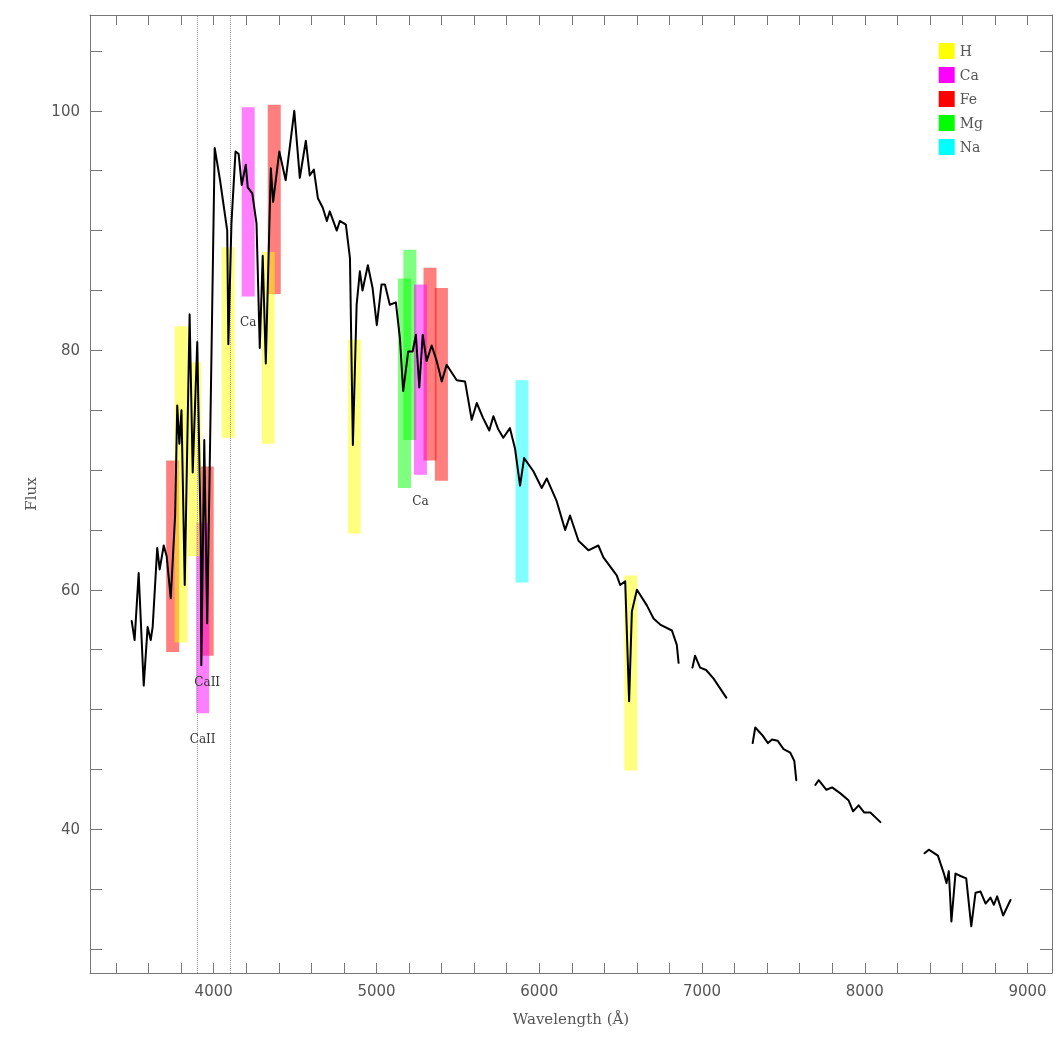 This screenshot has height=1043, width=1058. I want to click on legend-label: Ca, so click(969, 75).